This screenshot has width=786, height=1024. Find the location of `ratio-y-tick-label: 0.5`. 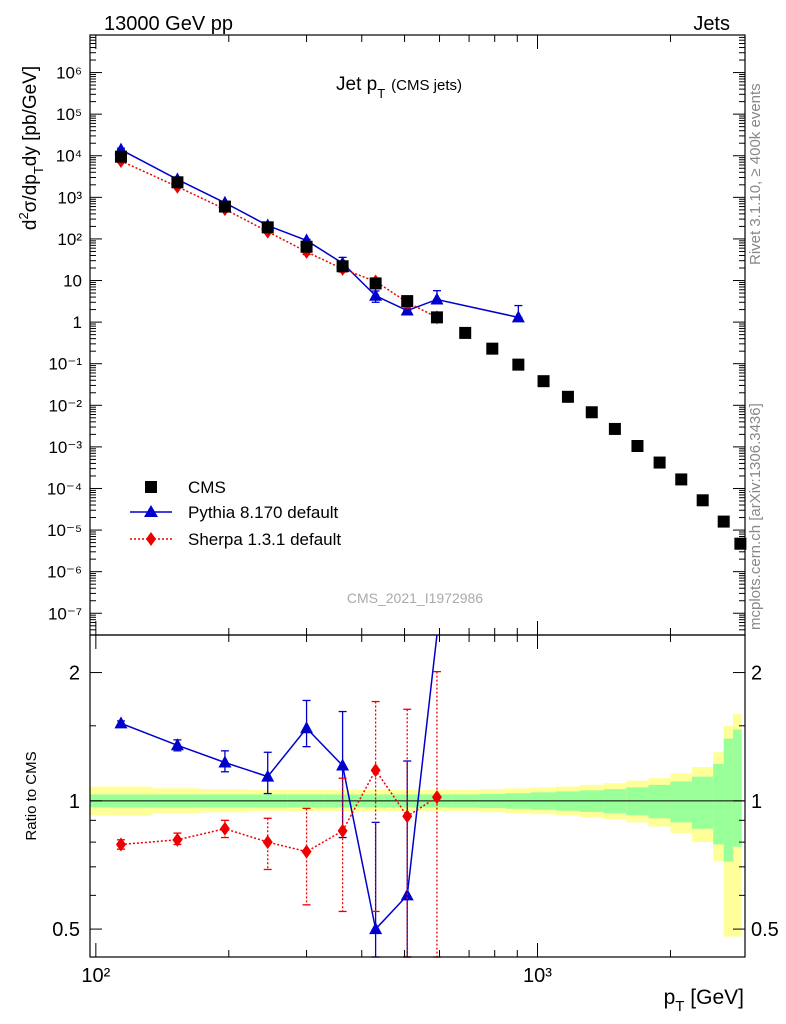

ratio-y-tick-label: 0.5 is located at coordinates (66, 930).